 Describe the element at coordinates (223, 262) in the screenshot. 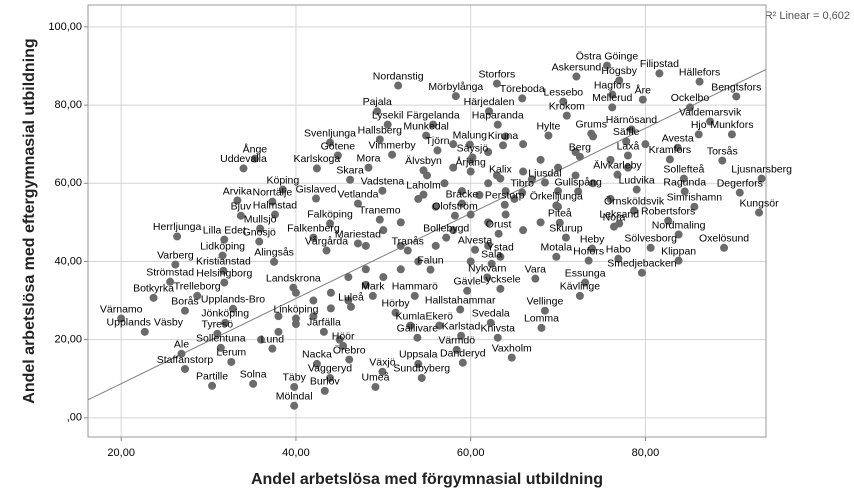

I see `point-label: Kristianstad` at that location.